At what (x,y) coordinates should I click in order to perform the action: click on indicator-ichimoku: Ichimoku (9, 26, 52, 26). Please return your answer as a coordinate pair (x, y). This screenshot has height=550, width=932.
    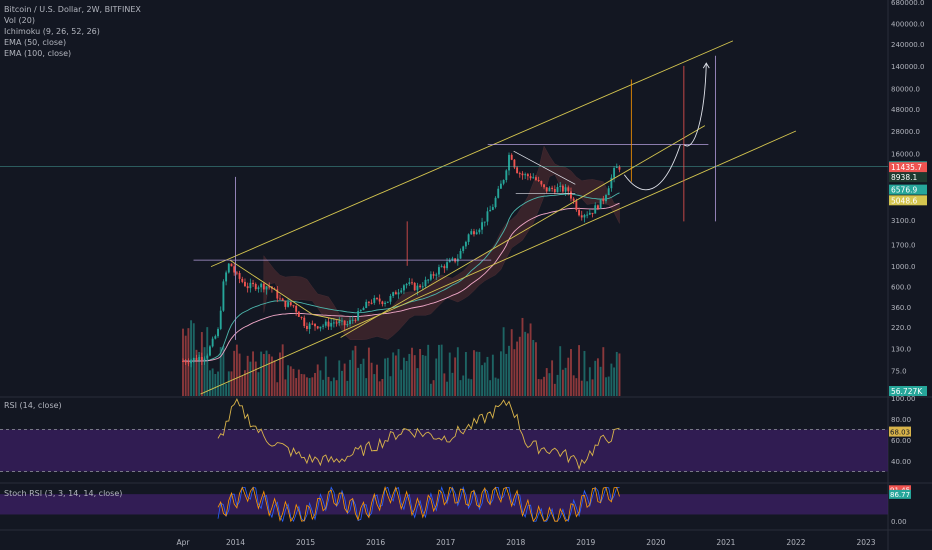
    Looking at the image, I should click on (52, 31).